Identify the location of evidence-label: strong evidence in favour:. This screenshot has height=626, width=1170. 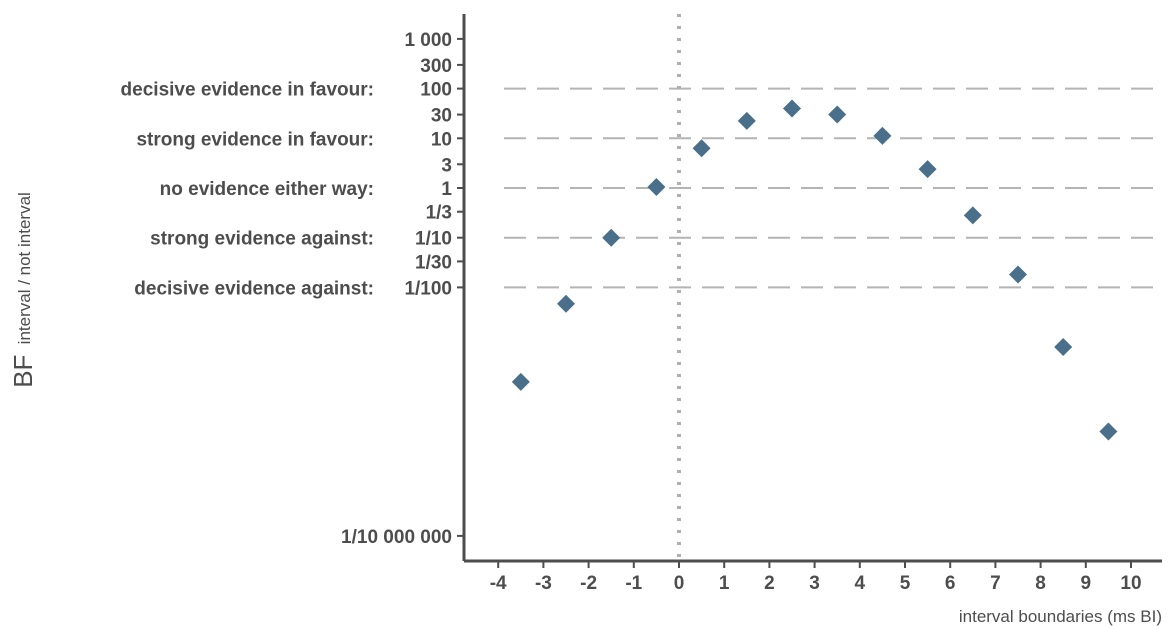
(255, 139).